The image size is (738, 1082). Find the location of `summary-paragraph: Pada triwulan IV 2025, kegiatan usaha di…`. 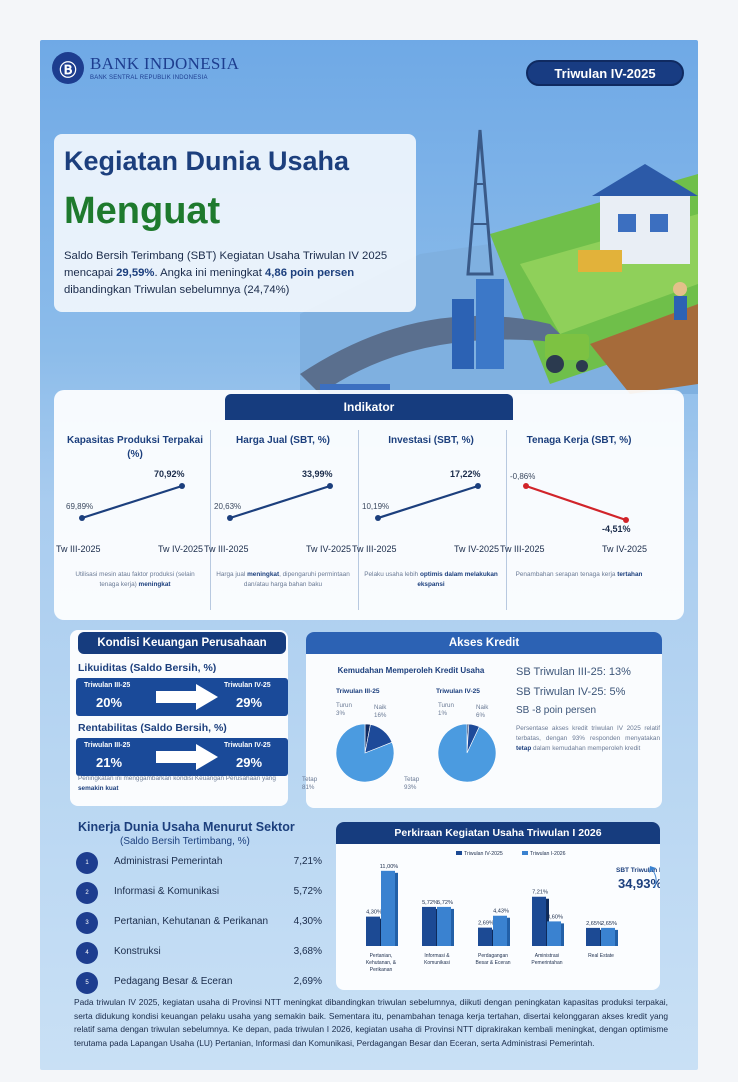

summary-paragraph: Pada triwulan IV 2025, kegiatan usaha di… is located at coordinates (371, 1022).